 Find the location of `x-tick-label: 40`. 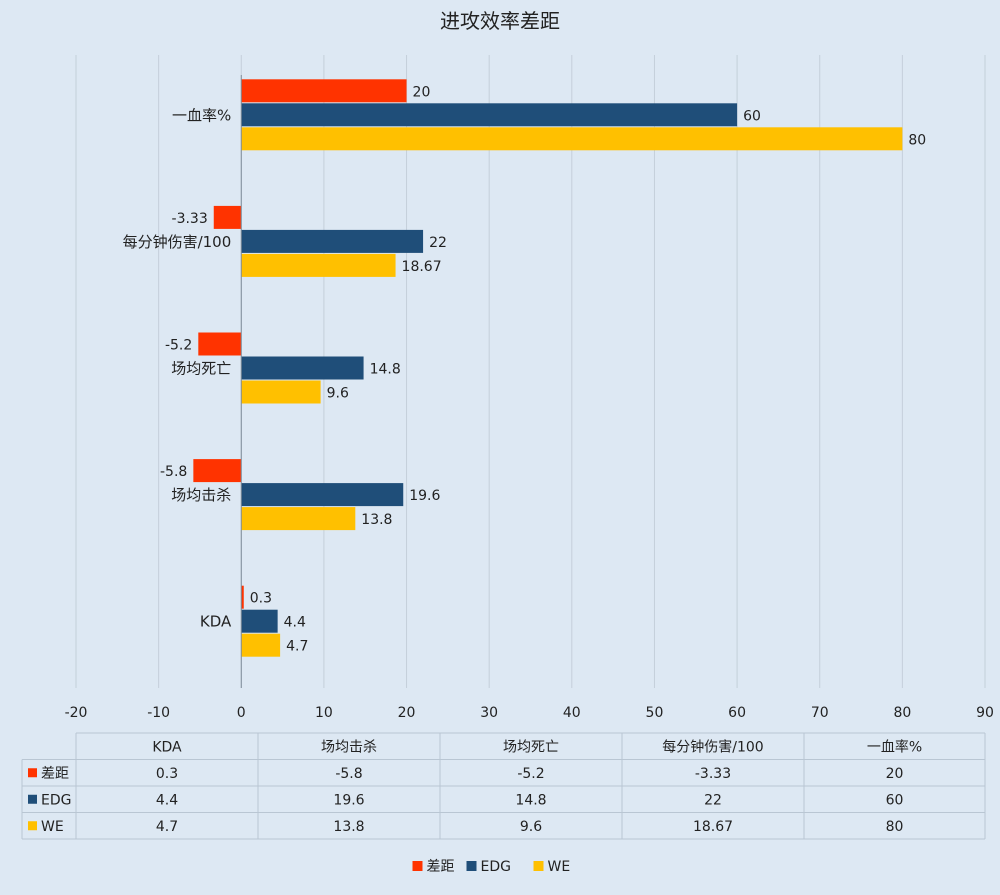

x-tick-label: 40 is located at coordinates (572, 713).